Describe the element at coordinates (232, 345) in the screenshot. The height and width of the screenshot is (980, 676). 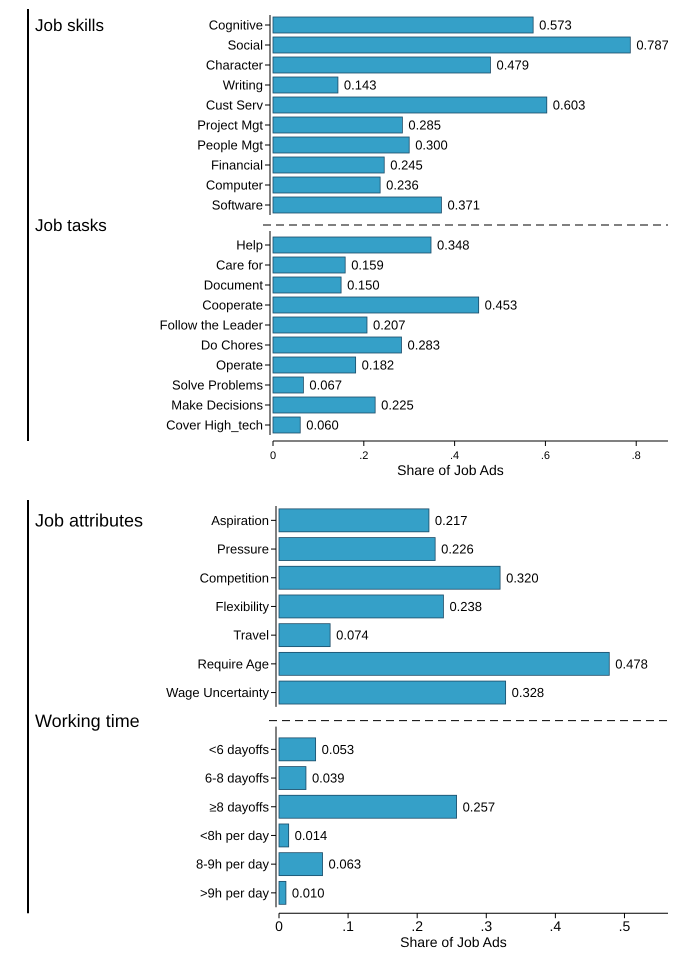
I see `y-tick-label: Do Chores` at that location.